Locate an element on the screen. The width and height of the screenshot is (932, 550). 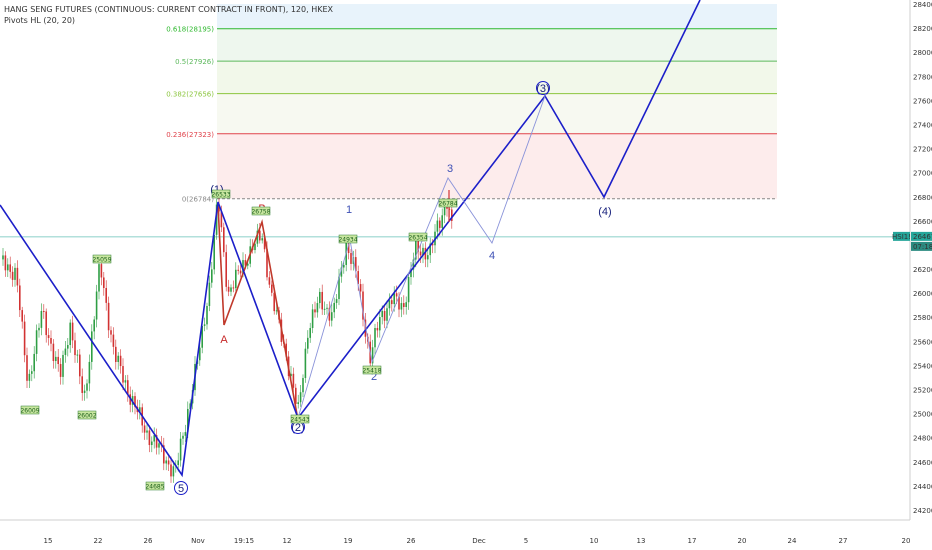
price-tick-label: 25400 is located at coordinates (922, 366).